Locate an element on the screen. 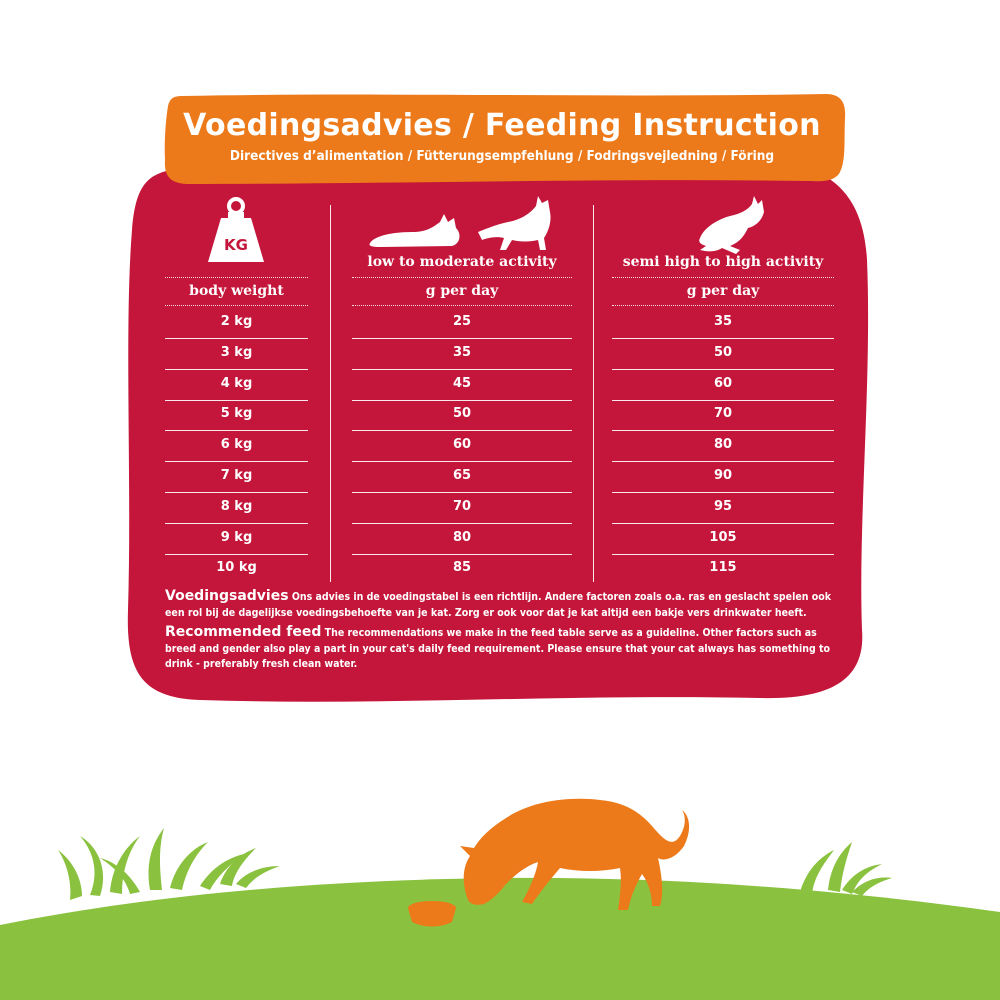 This screenshot has width=1000, height=1000. cell-weight: 4 kg is located at coordinates (236, 385).